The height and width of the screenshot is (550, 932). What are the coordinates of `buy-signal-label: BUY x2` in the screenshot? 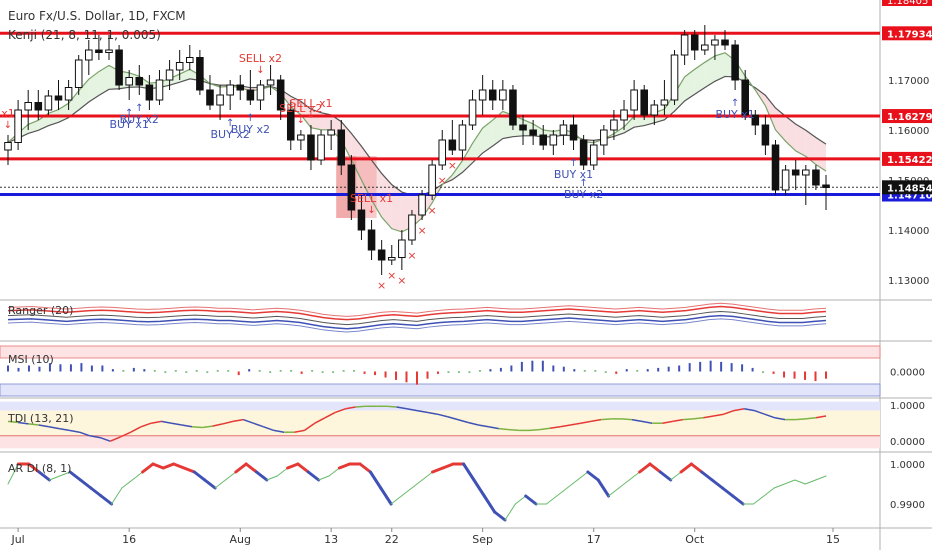 It's located at (583, 194).